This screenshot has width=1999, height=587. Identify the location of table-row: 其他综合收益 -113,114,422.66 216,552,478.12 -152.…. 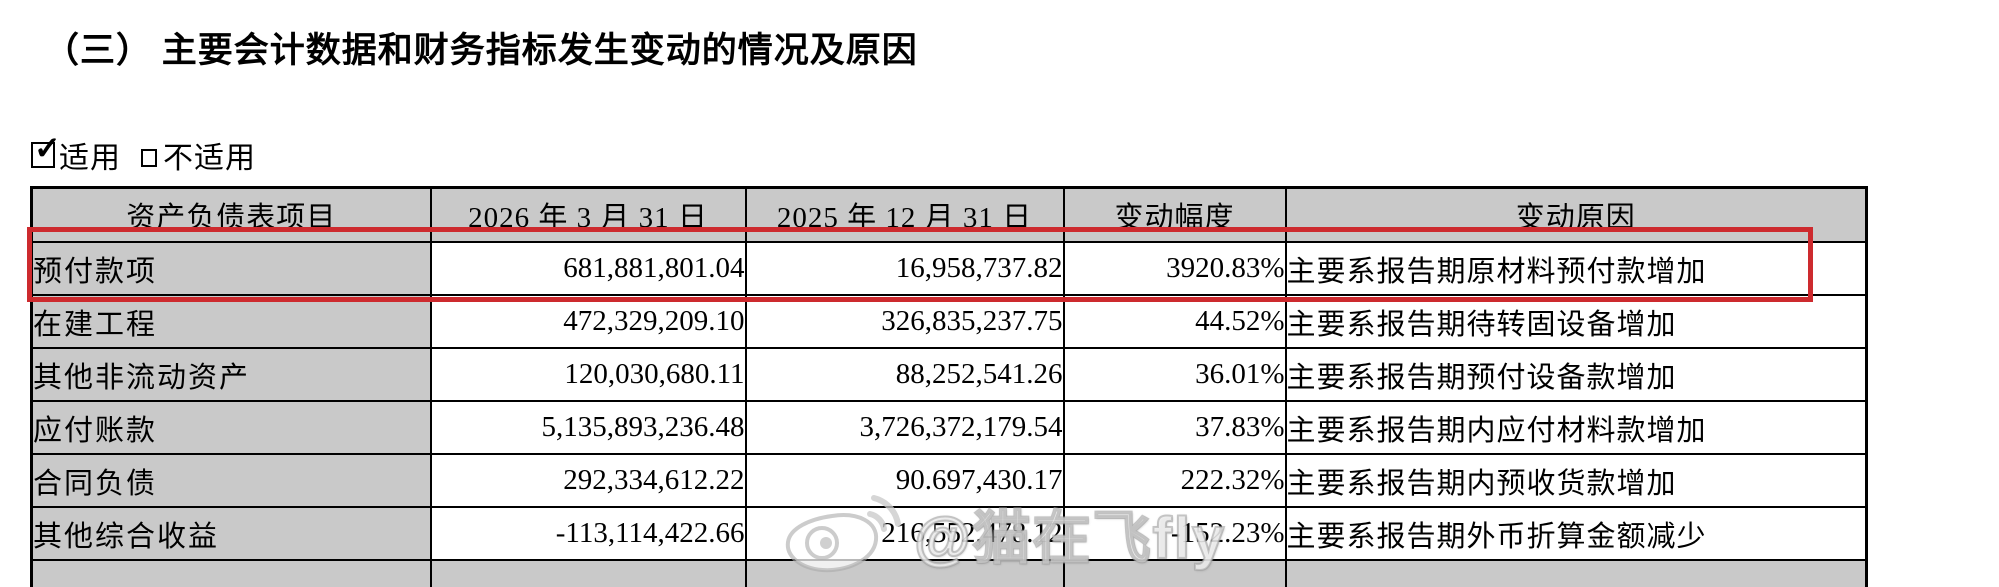
(949, 533).